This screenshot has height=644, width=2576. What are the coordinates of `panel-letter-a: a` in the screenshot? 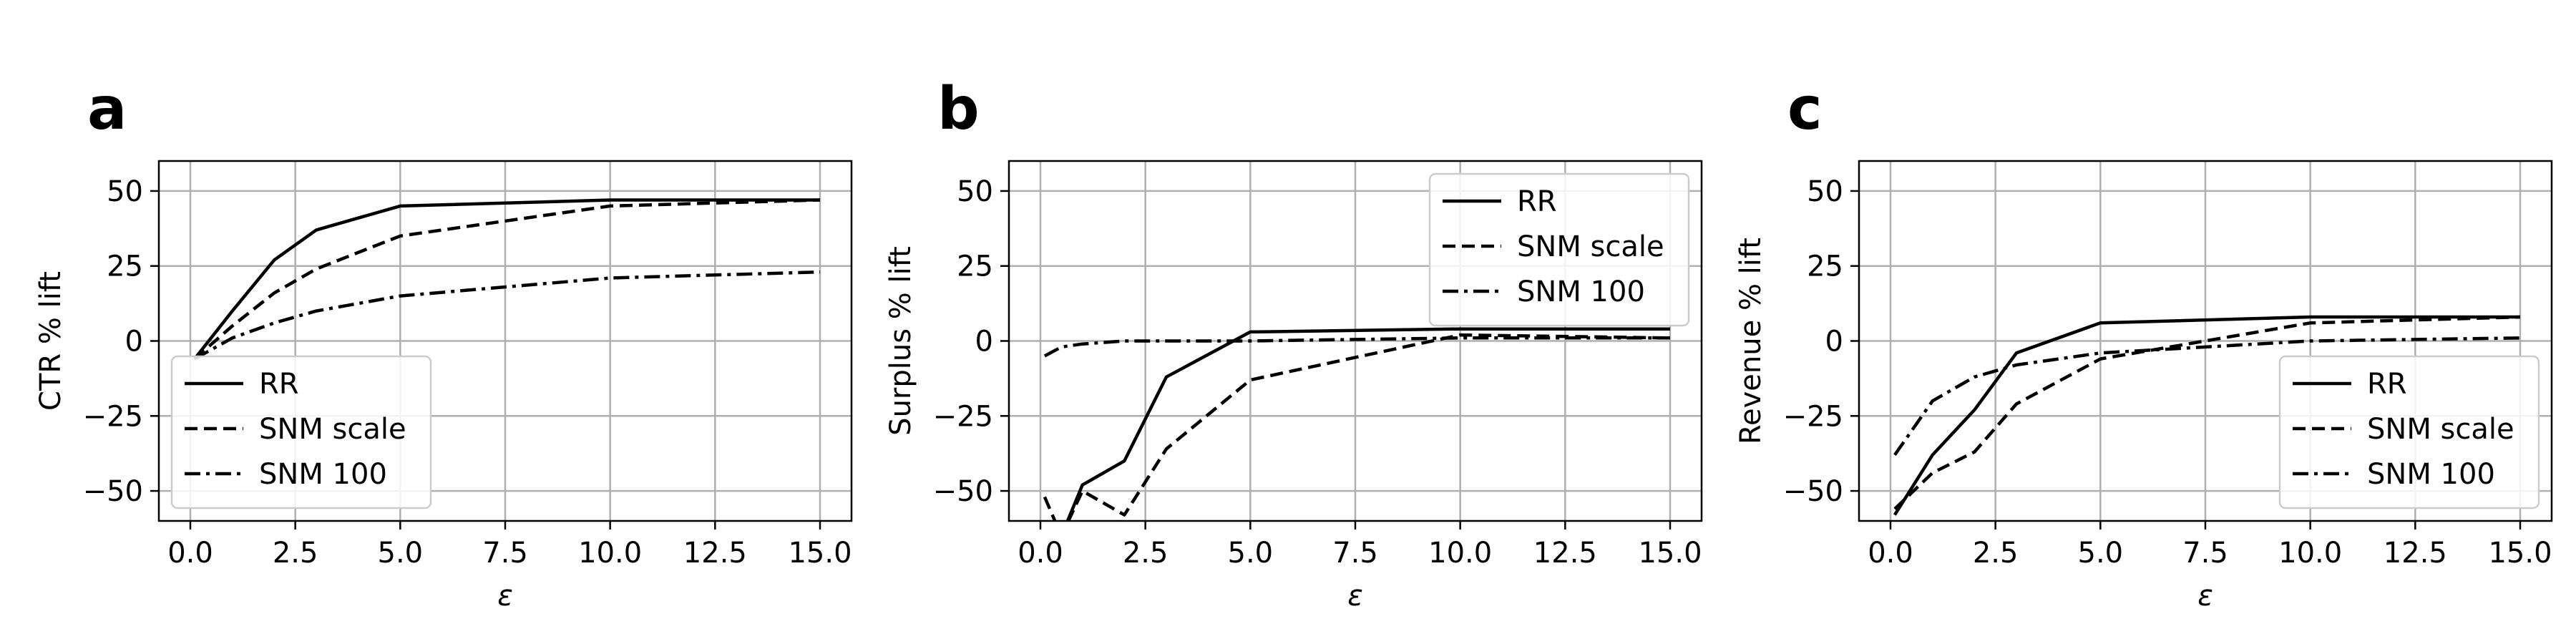 It's located at (107, 109).